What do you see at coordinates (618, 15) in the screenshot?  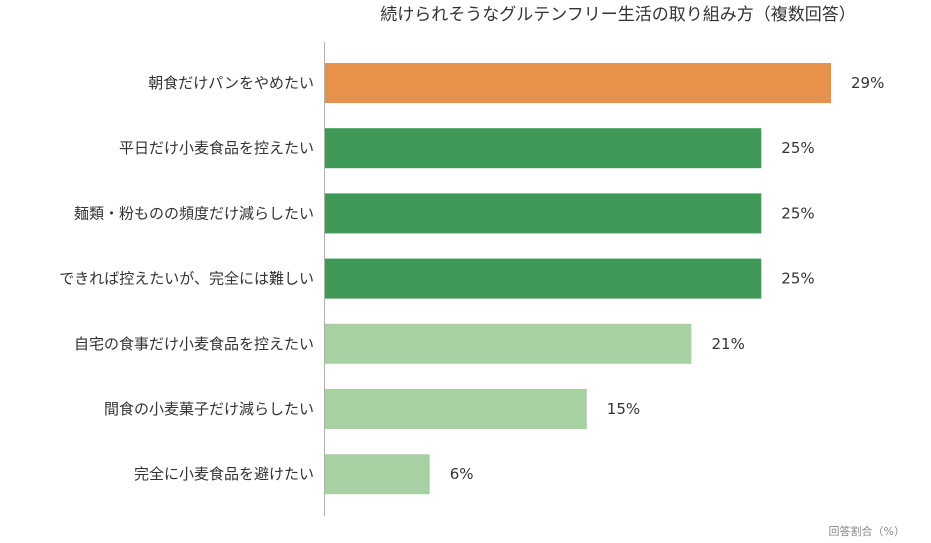 I see `chart-title: 続けられそうなグルテンフリー生活の取り組み方（複数回答）` at bounding box center [618, 15].